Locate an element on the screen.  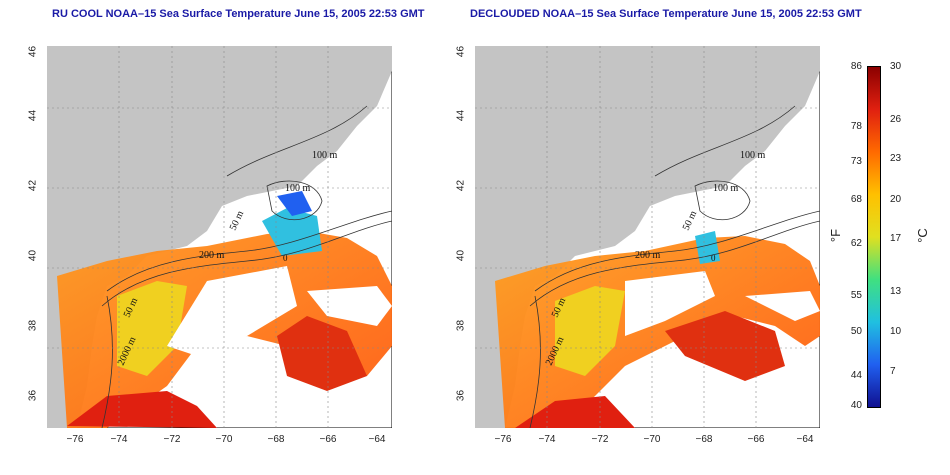
colorbar-f-tick: 44 is located at coordinates (856, 375).